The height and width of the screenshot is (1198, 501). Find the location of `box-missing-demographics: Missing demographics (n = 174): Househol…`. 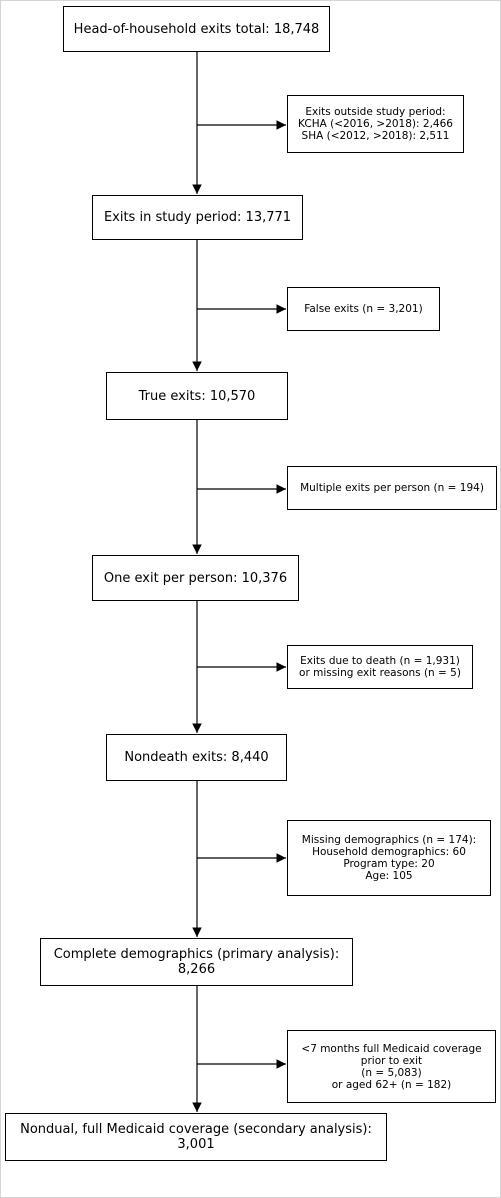

box-missing-demographics: Missing demographics (n = 174): Househol… is located at coordinates (389, 858).